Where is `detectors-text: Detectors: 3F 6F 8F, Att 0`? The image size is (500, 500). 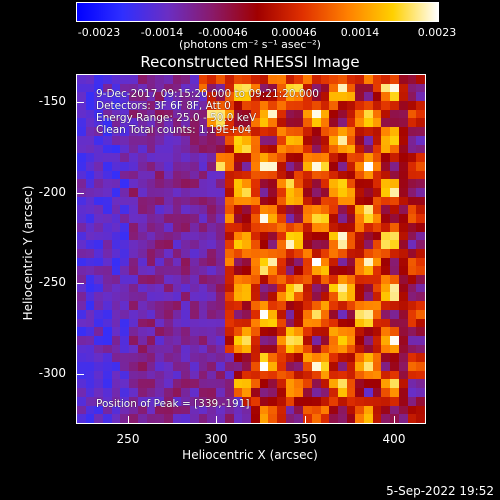
detectors-text: Detectors: 3F 6F 8F, Att 0 is located at coordinates (163, 106).